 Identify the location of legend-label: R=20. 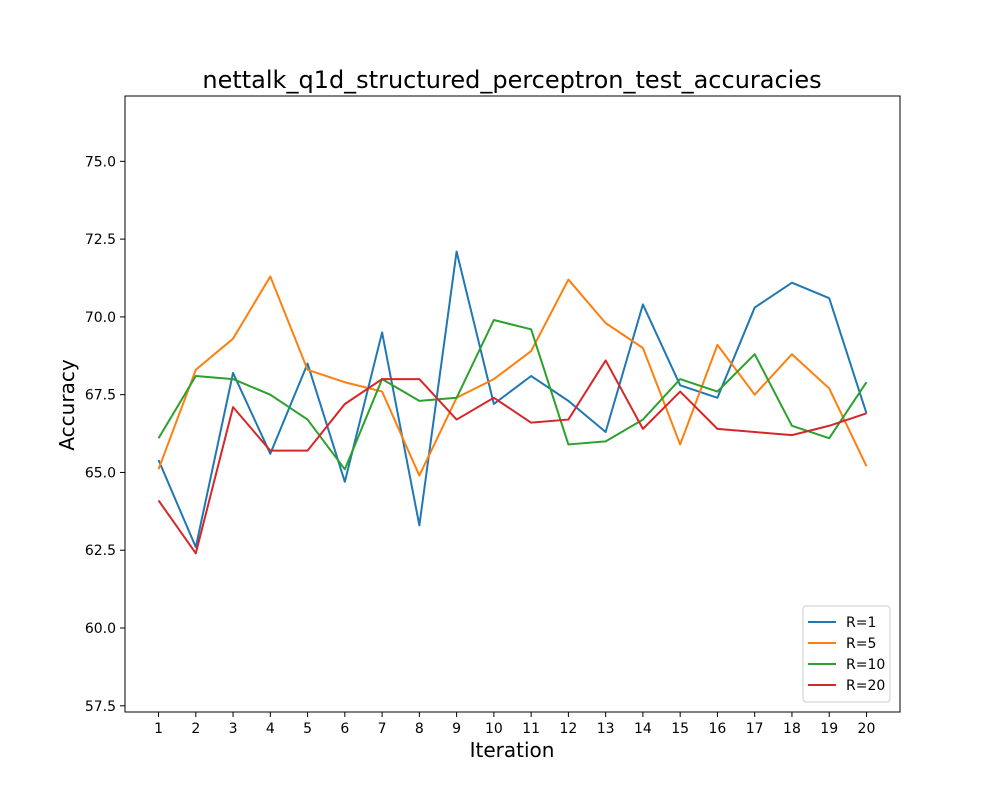
(865, 686).